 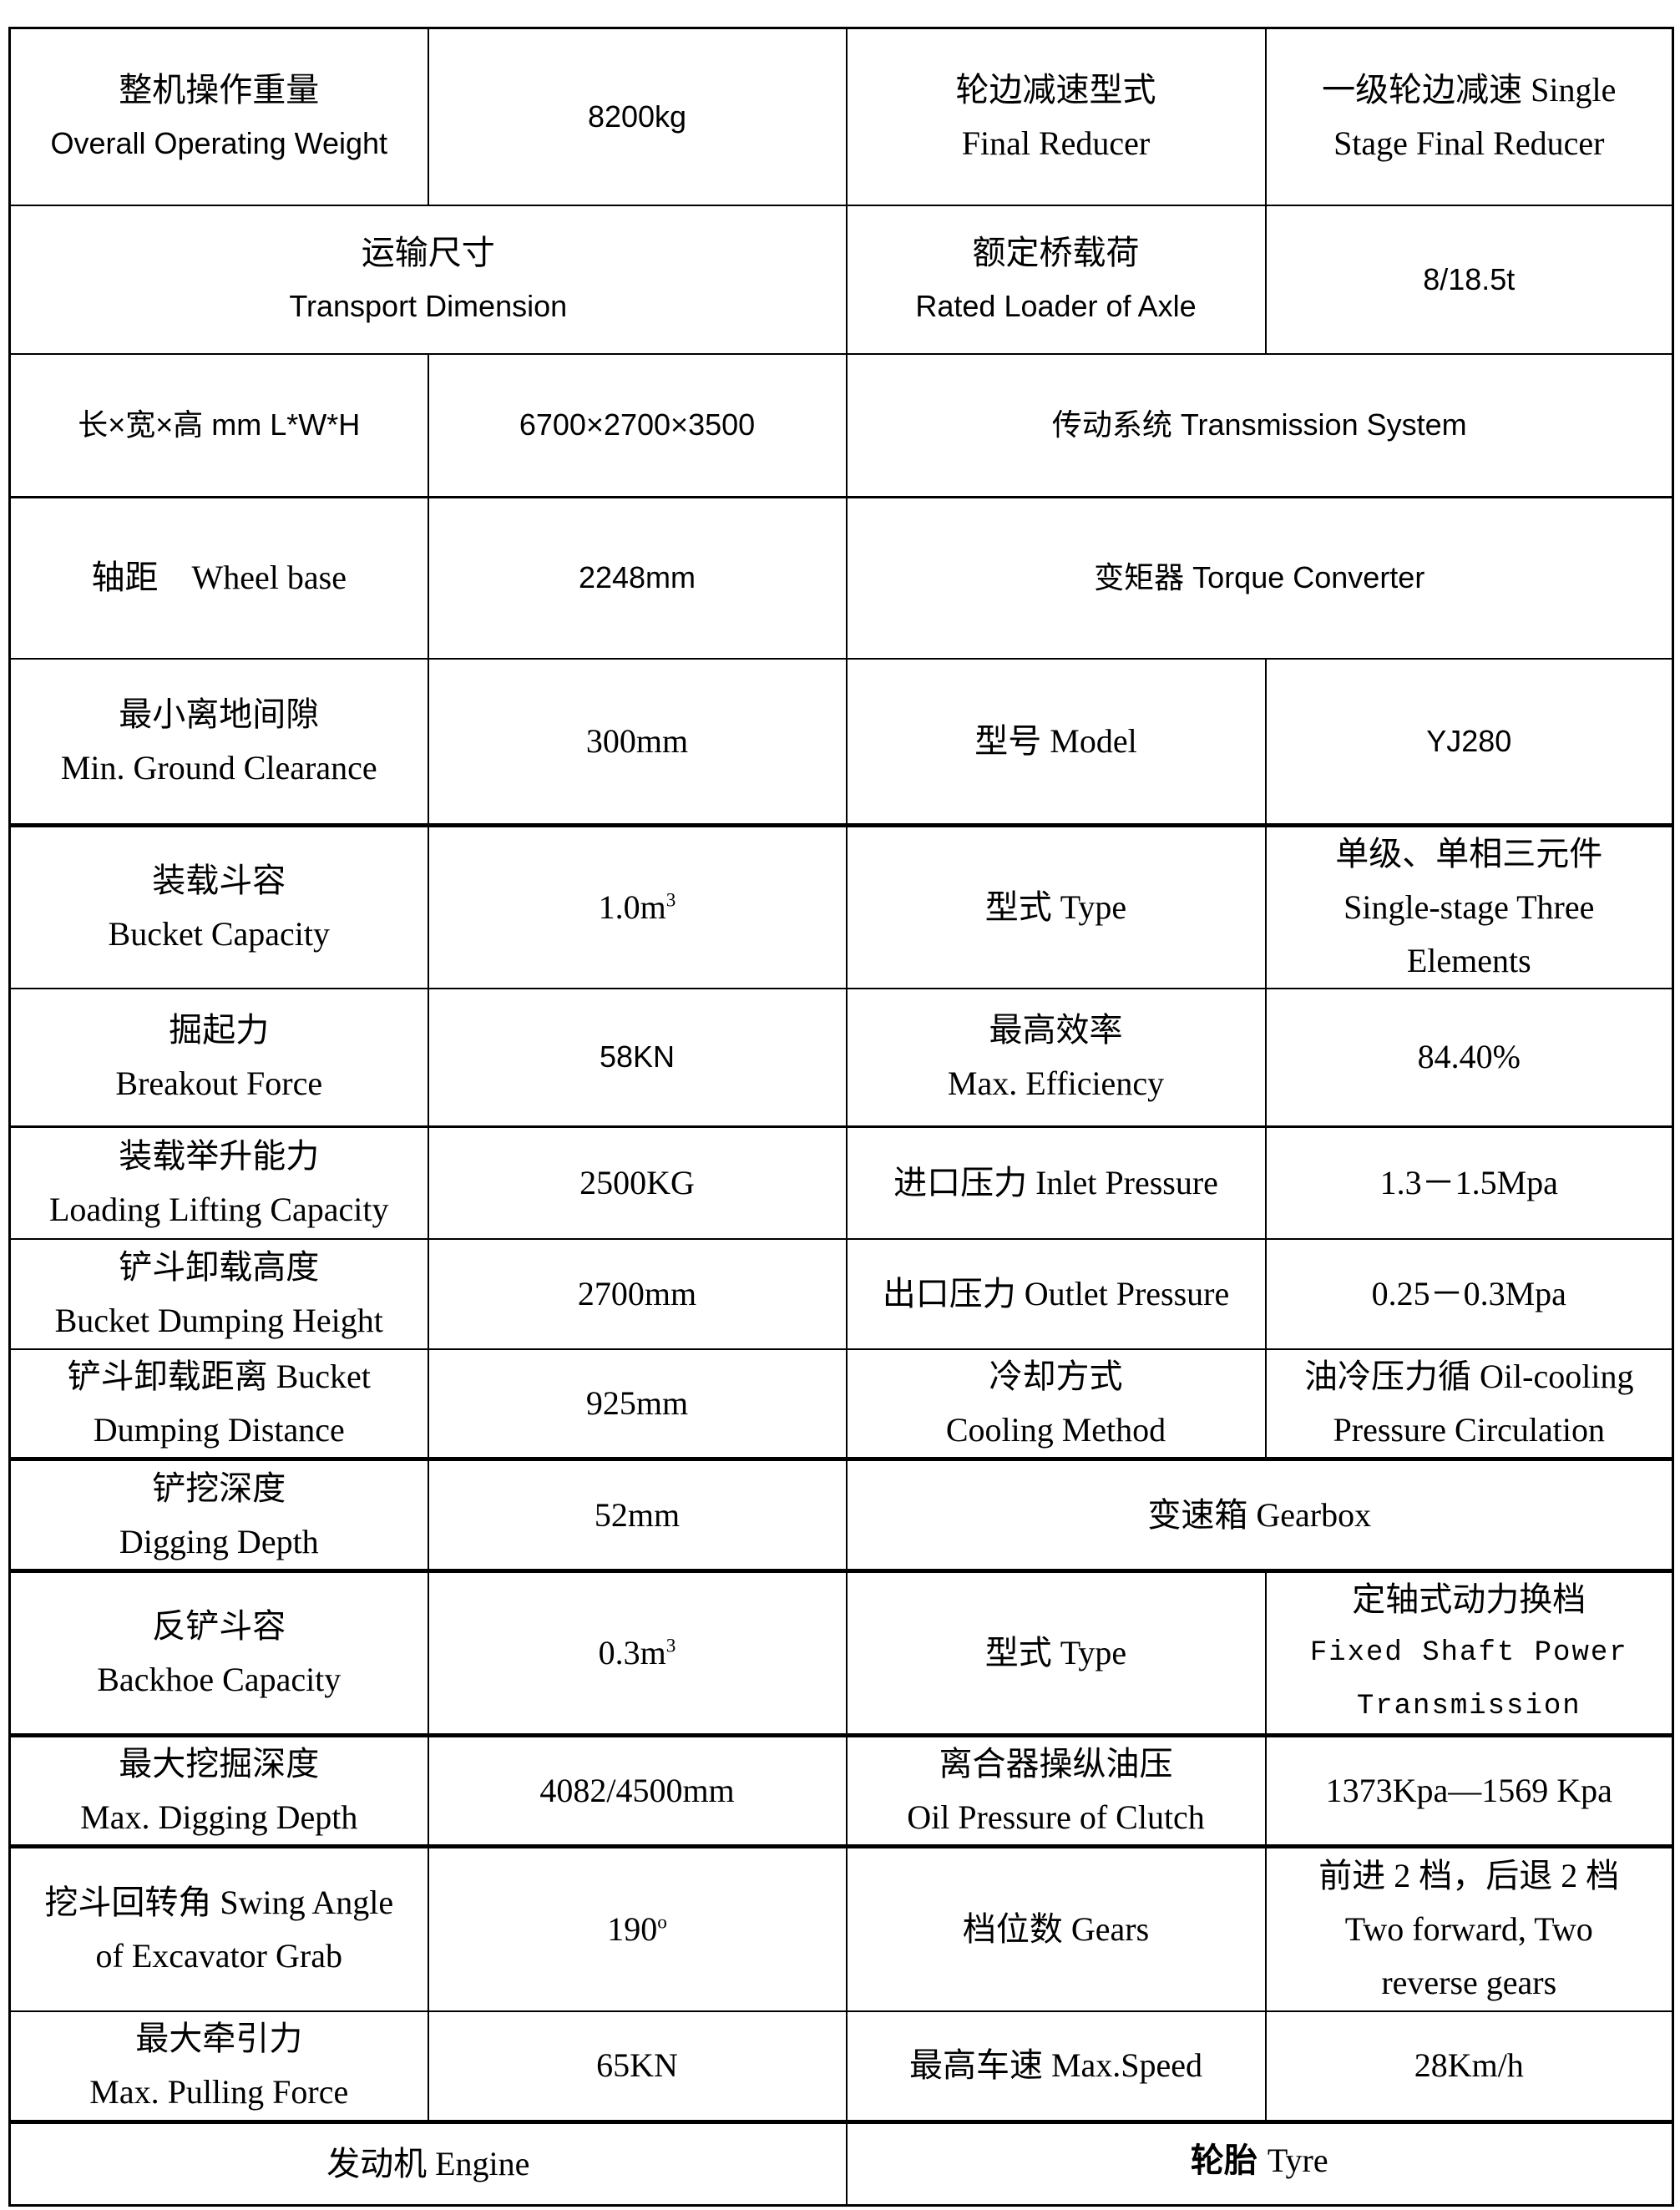 I want to click on cell-line: Max. Pulling Force, so click(x=219, y=2092).